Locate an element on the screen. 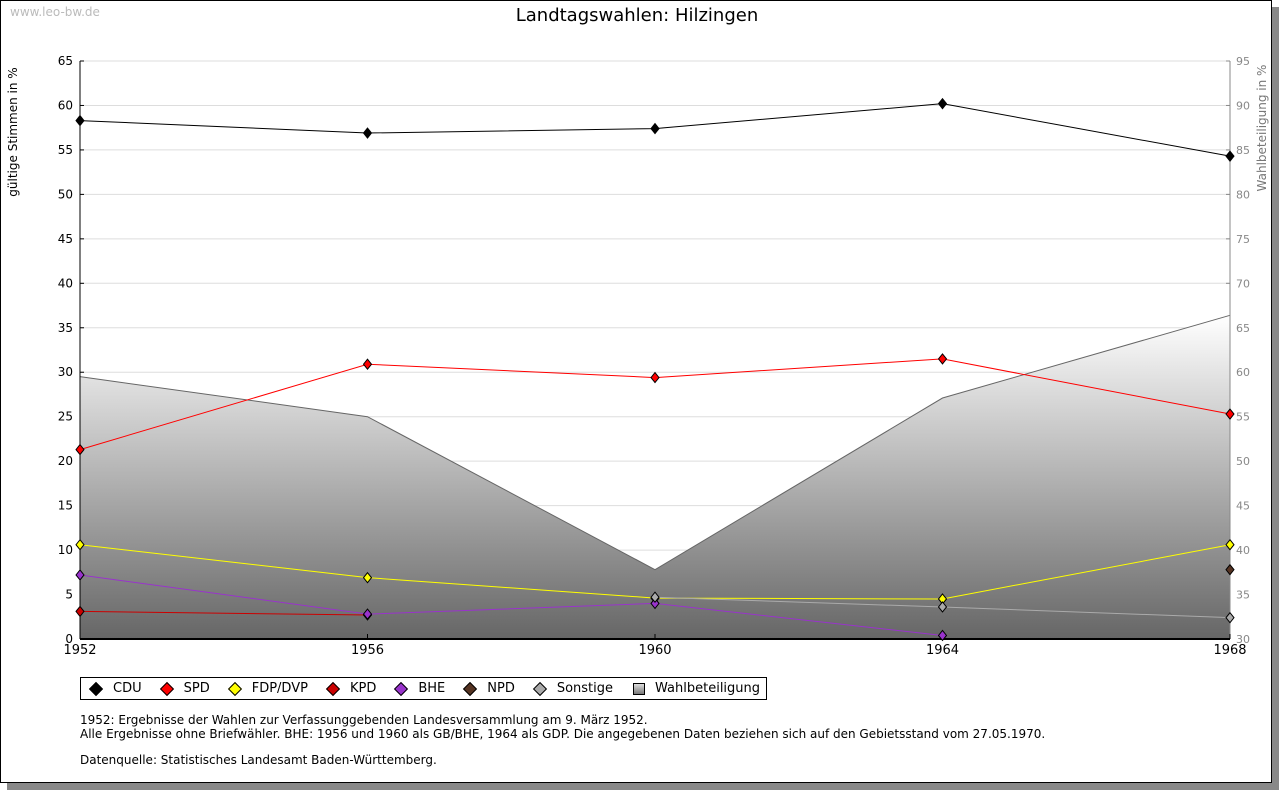  legend-item-sonstige: Sonstige is located at coordinates (571, 688).